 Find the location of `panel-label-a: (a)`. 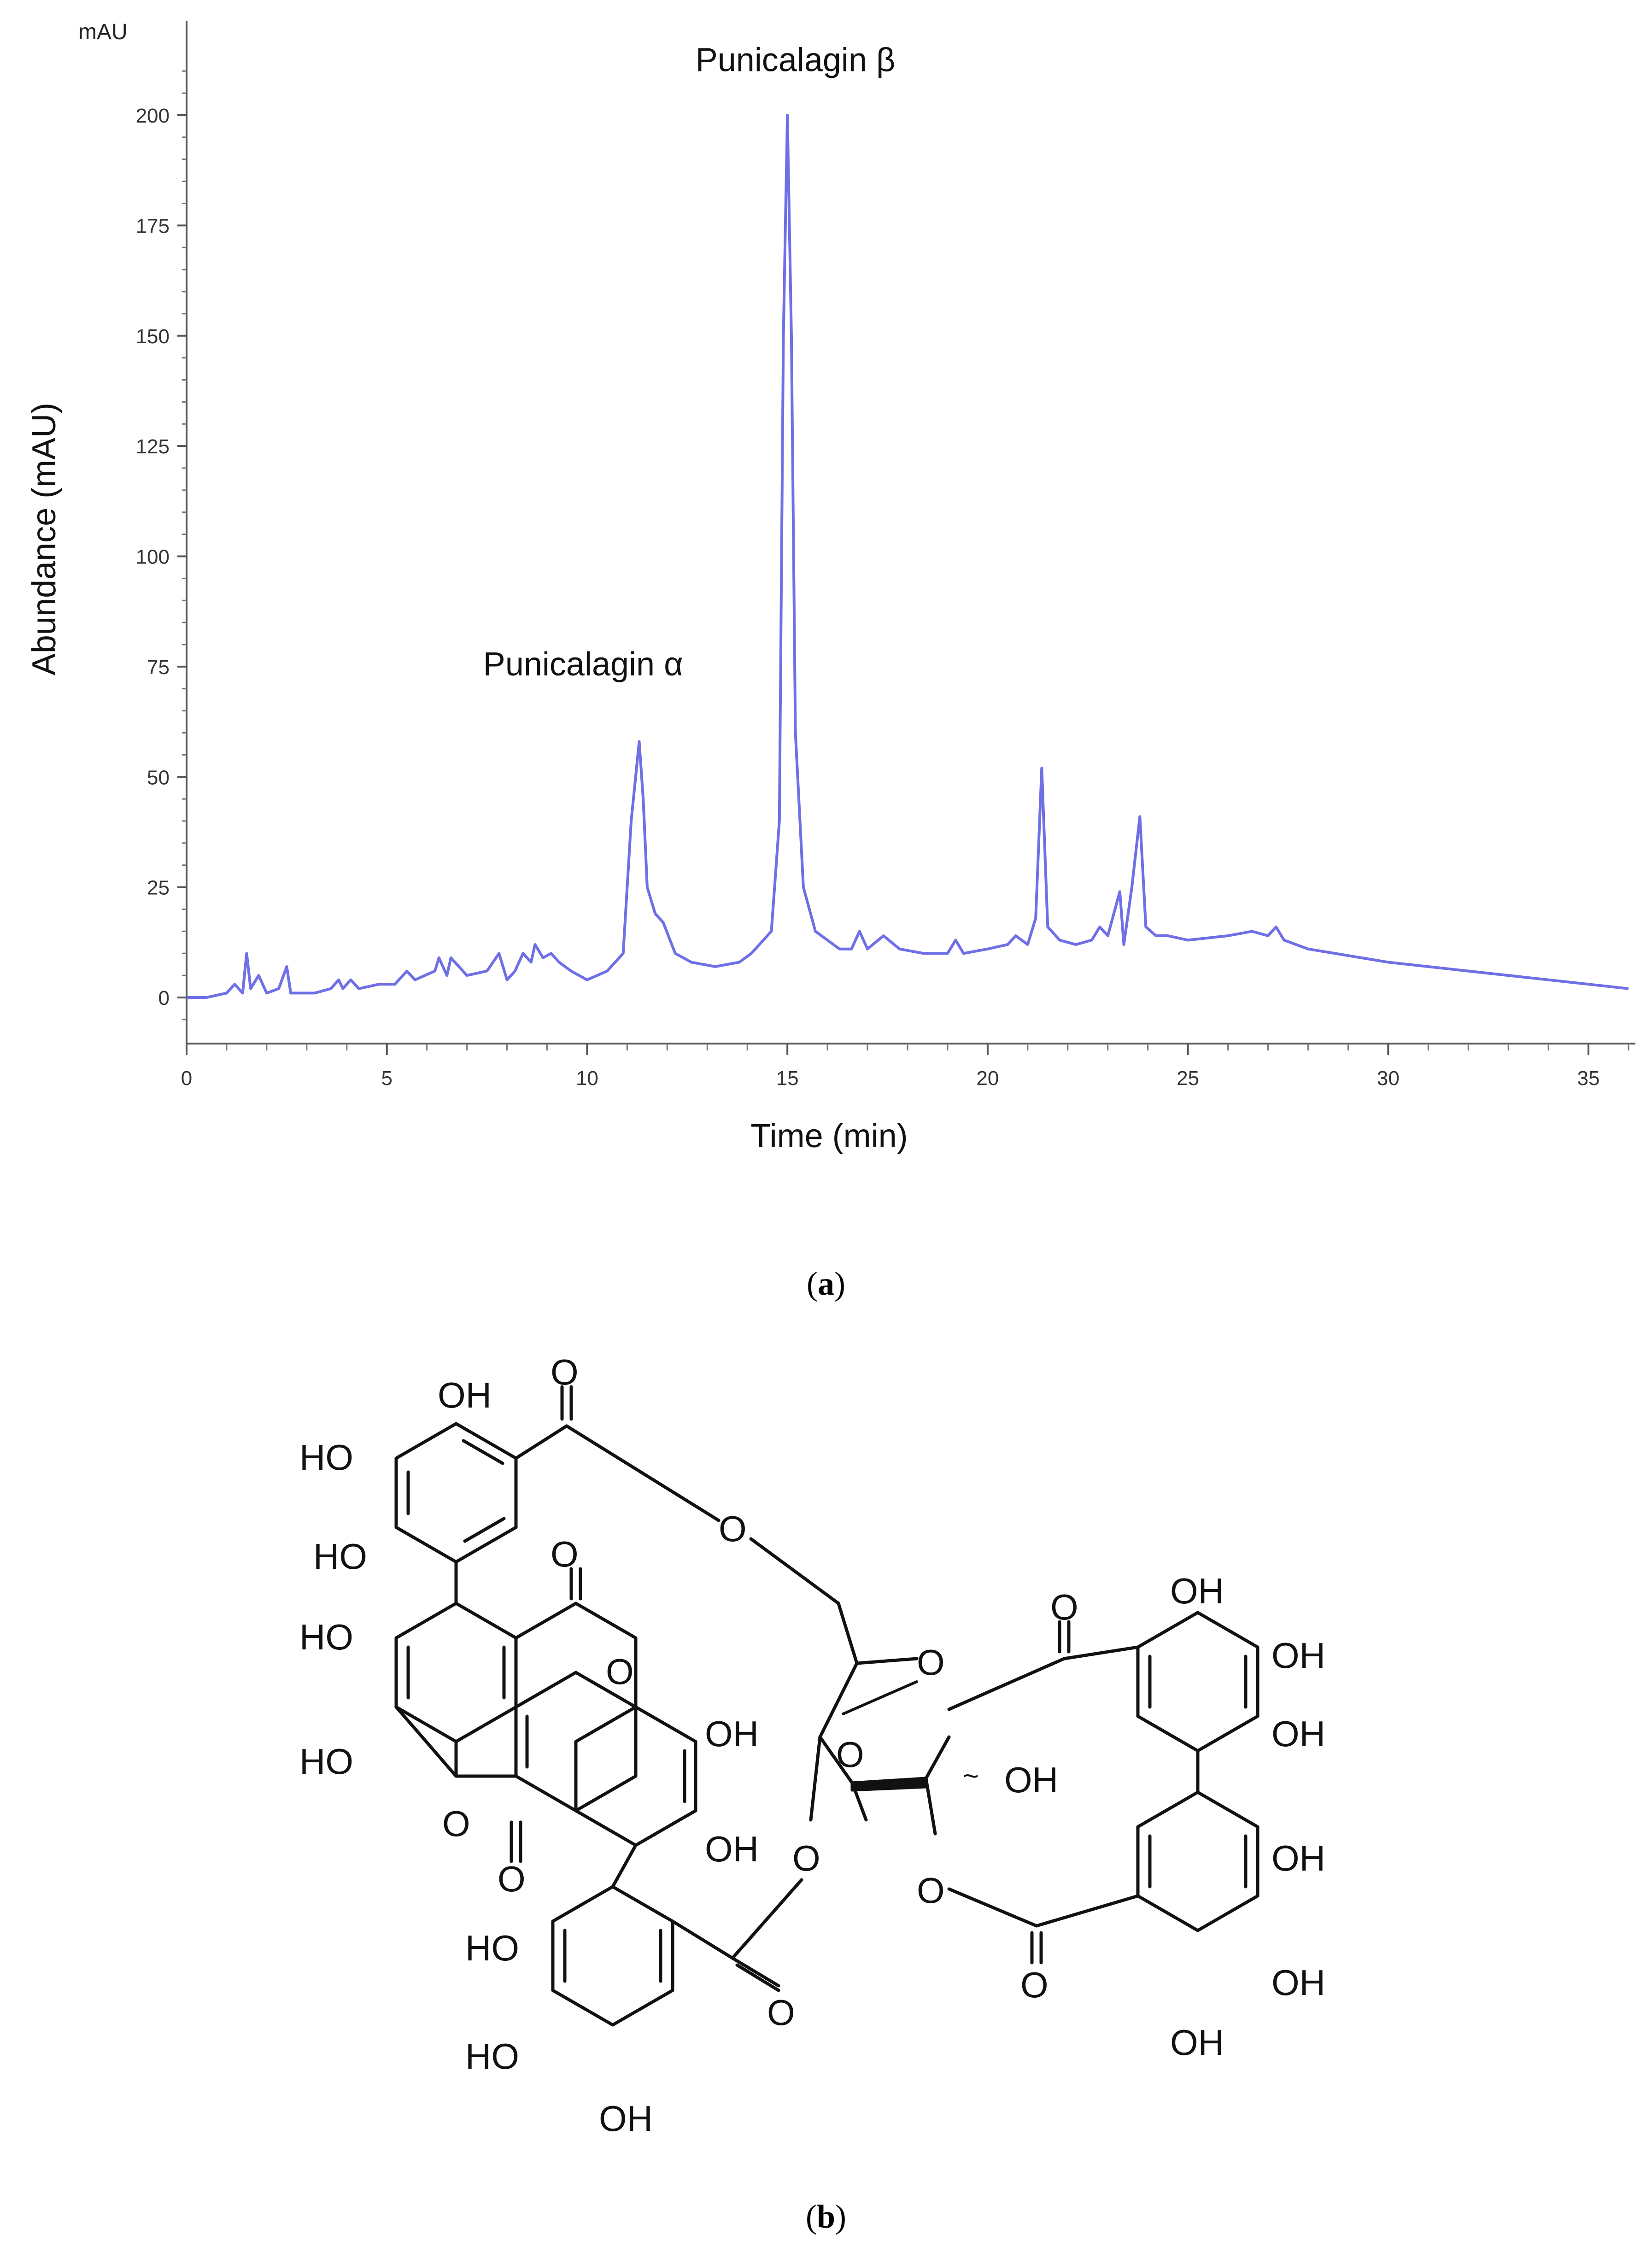

panel-label-a: (a) is located at coordinates (826, 1284).